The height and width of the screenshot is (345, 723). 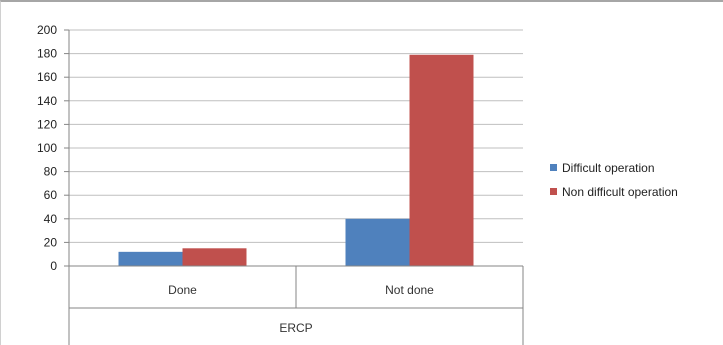 I want to click on y-tick-label: 40, so click(x=51, y=219).